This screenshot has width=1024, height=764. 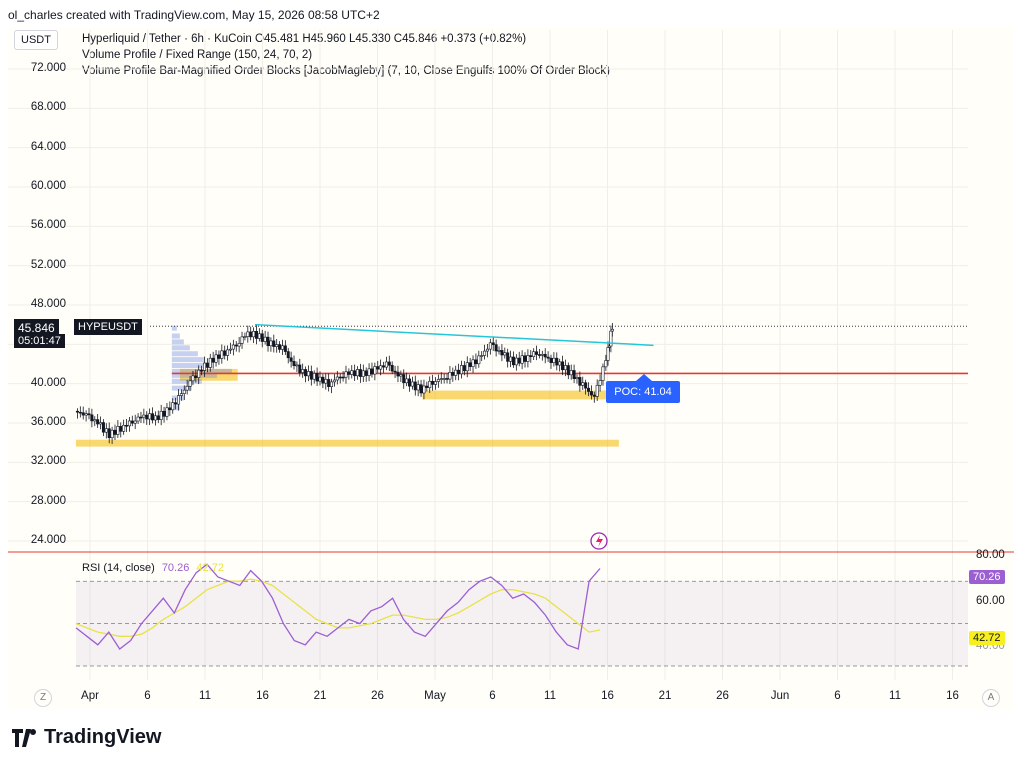 I want to click on time-tick-7: 6, so click(x=492, y=696).